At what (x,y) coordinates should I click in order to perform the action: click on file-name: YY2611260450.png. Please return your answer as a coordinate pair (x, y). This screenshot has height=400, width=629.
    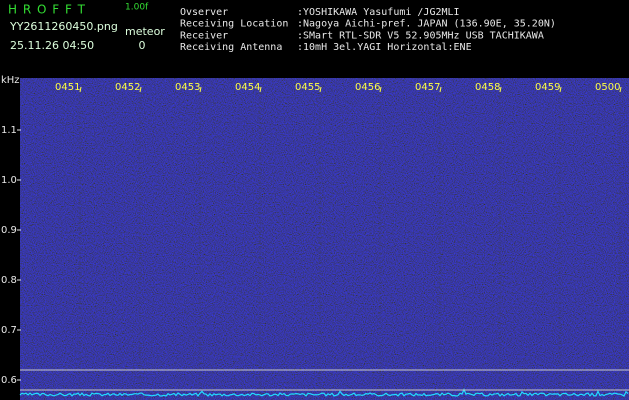
    Looking at the image, I should click on (63, 26).